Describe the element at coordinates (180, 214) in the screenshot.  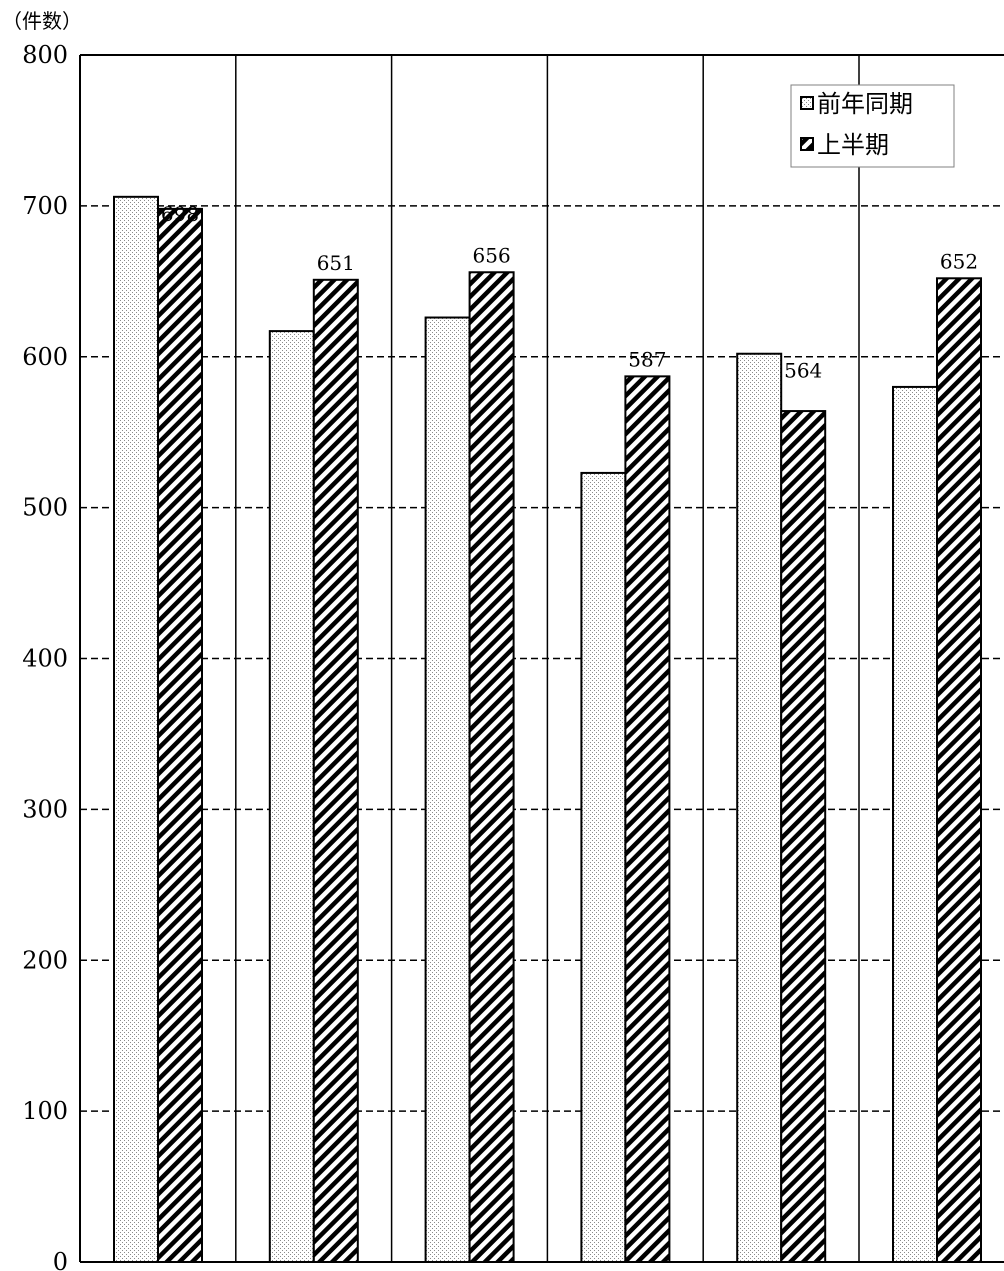
I see `data-label: 698` at that location.